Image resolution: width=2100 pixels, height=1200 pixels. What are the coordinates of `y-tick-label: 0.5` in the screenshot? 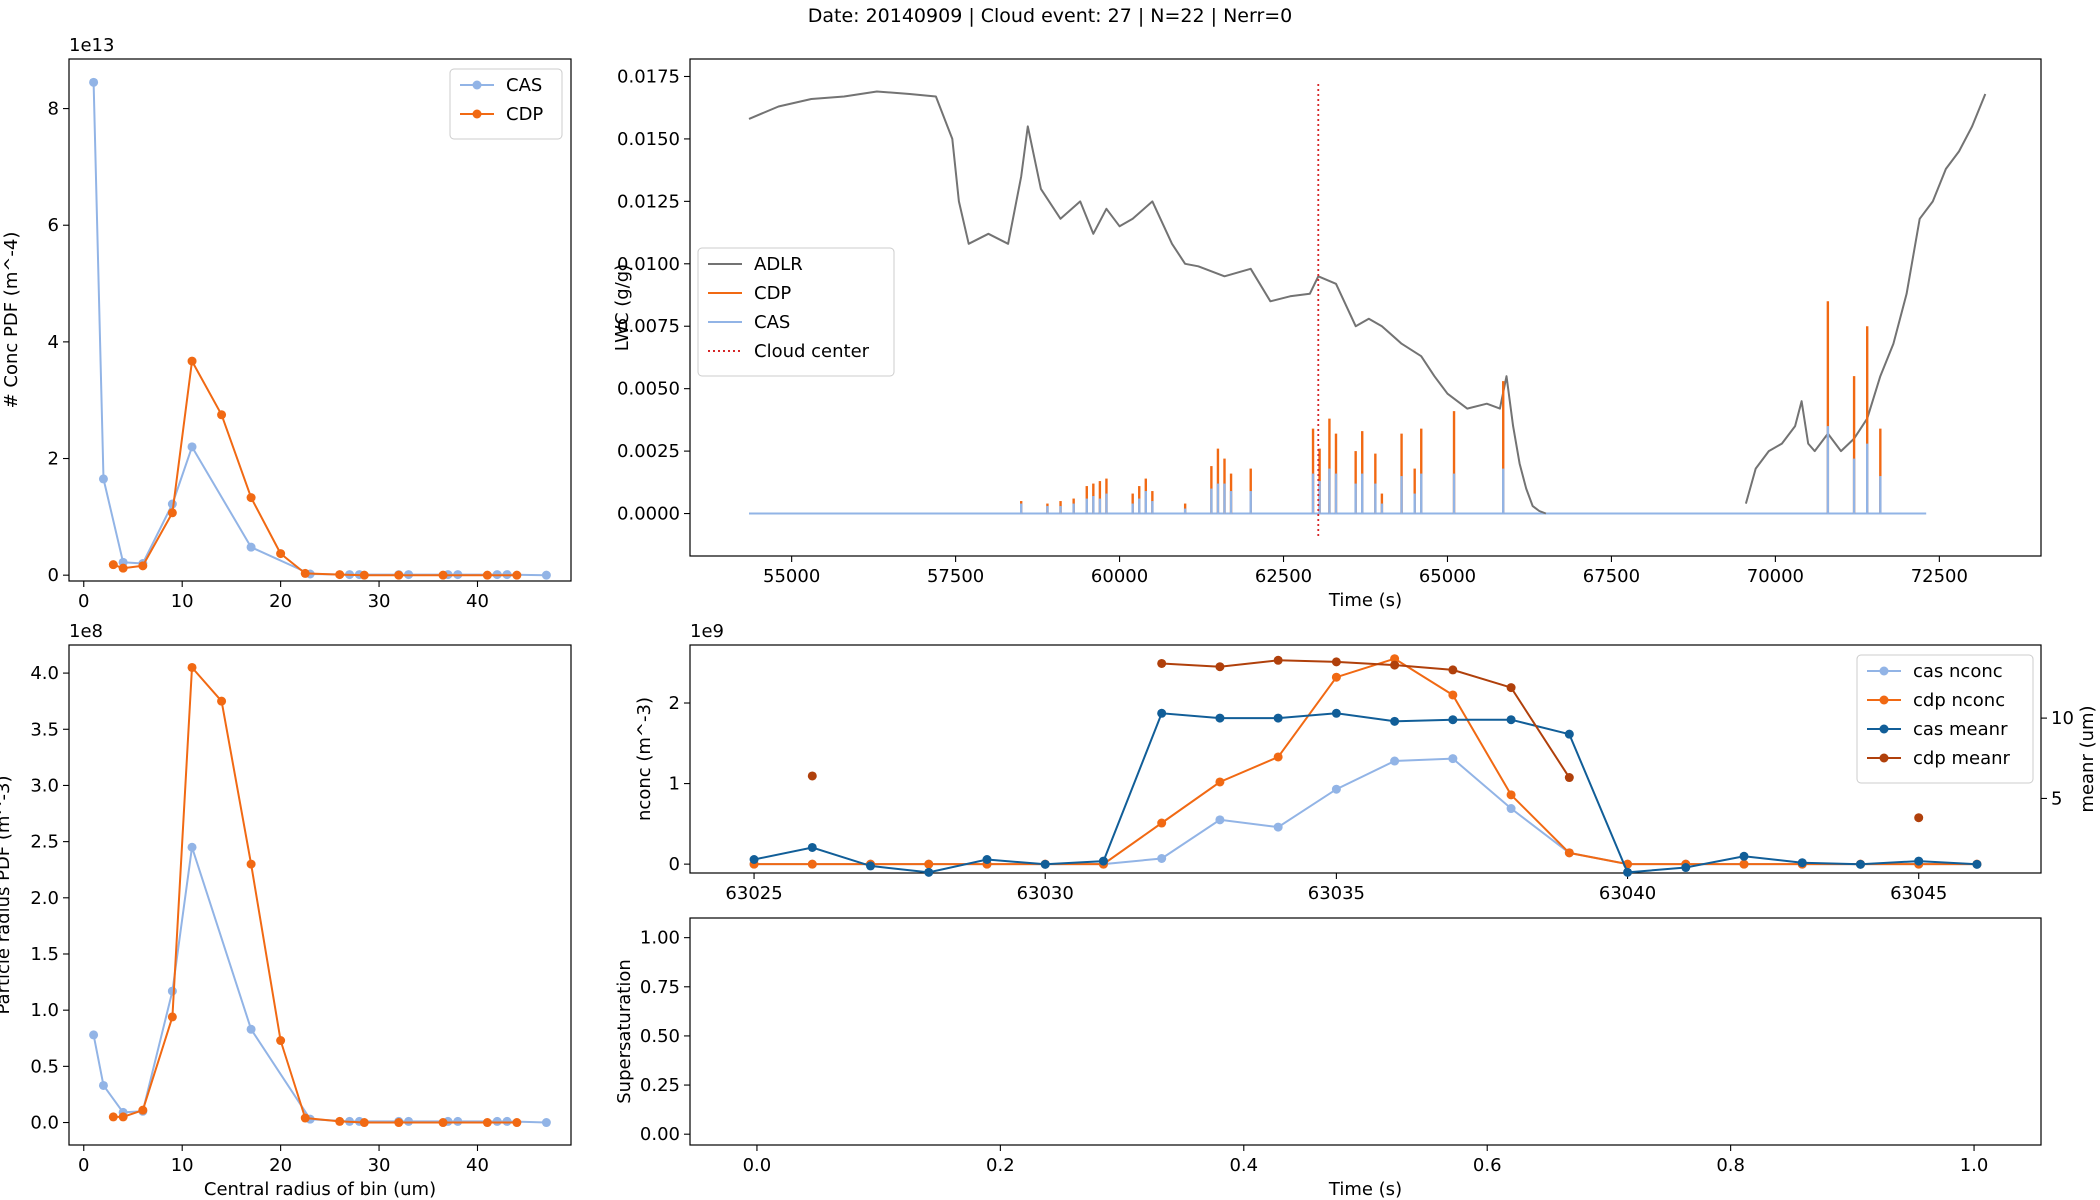 It's located at (44, 1066).